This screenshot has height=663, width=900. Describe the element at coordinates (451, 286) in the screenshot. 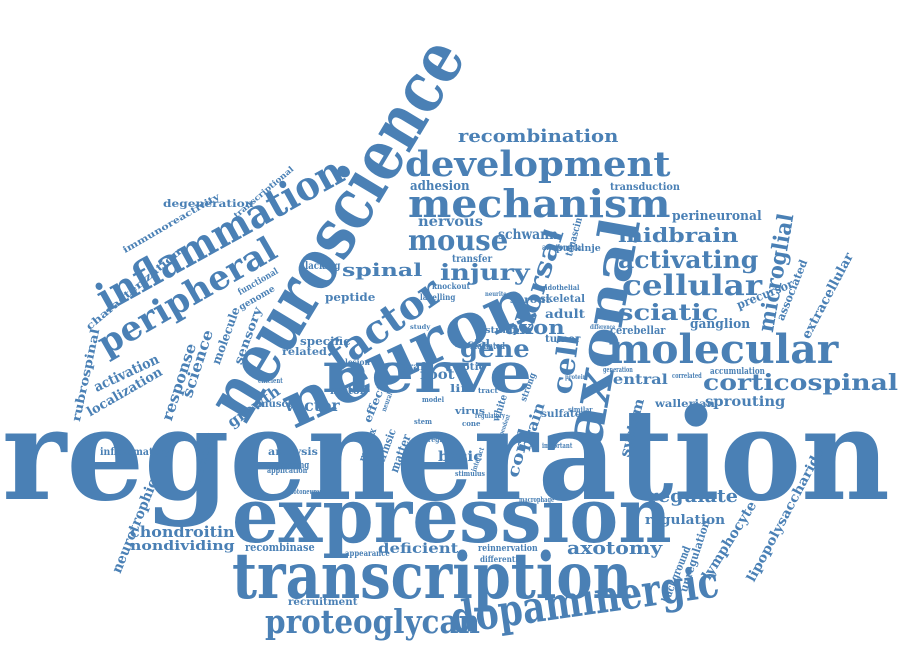

I see `word-knockout: knockout` at that location.